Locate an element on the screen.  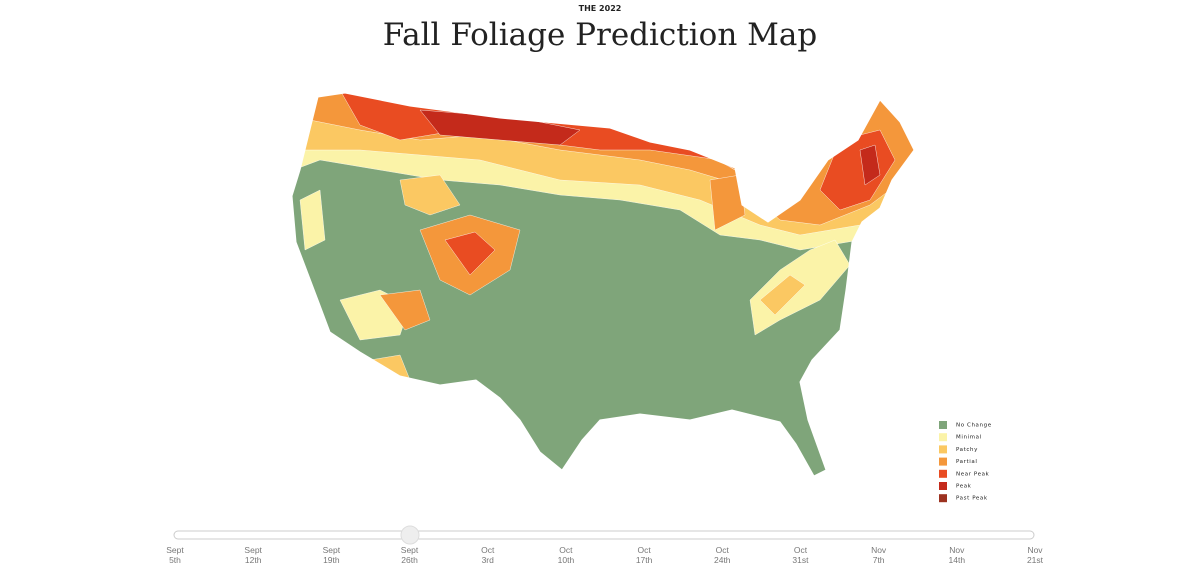
legend-label: Partial is located at coordinates (966, 462).